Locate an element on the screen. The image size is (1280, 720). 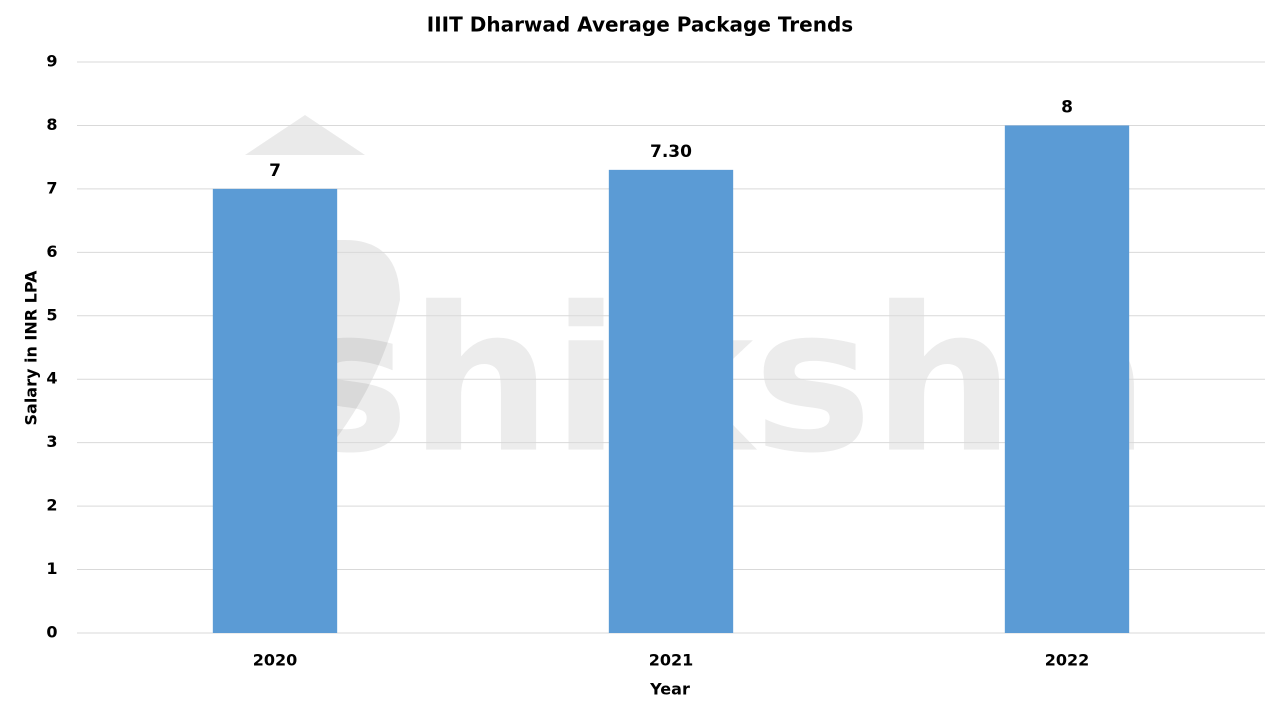
data-label: 8 is located at coordinates (1067, 107).